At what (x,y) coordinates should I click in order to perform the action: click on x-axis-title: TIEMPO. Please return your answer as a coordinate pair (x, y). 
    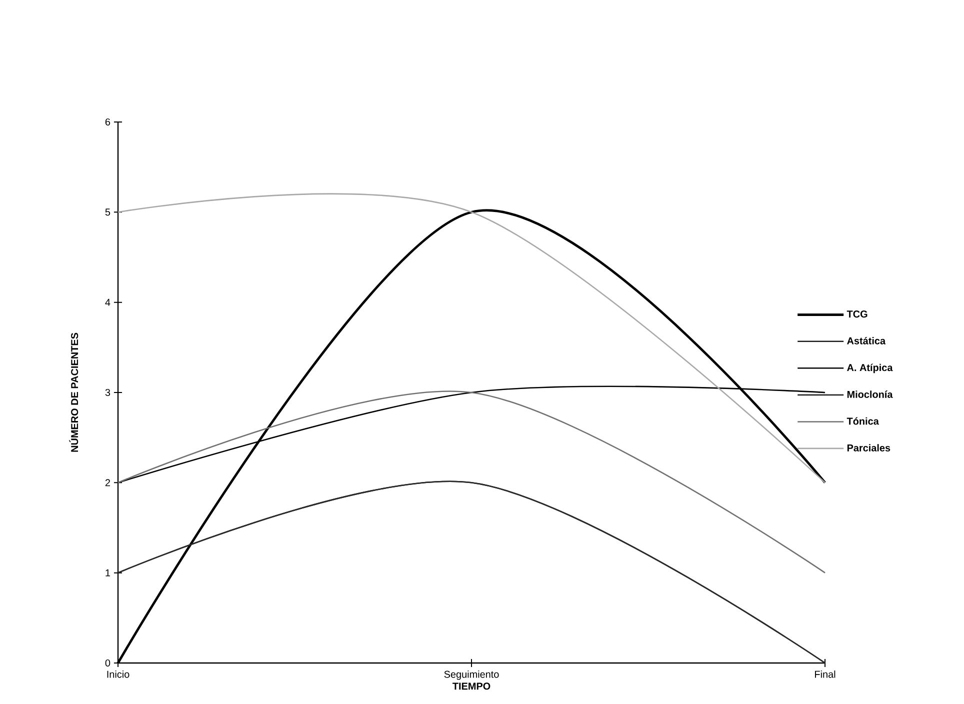
    Looking at the image, I should click on (471, 686).